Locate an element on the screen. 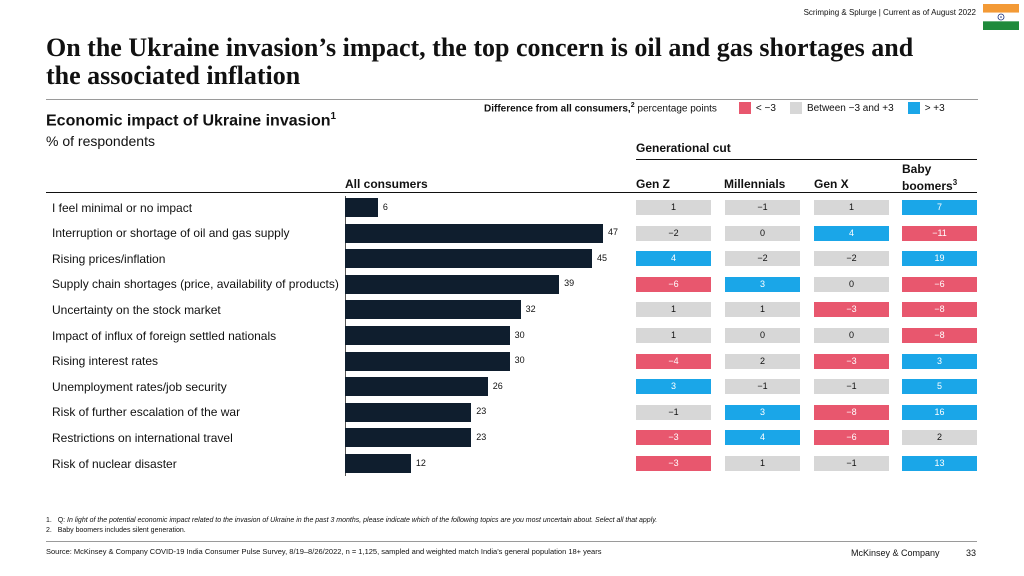 This screenshot has height=576, width=1024. column-header-gen-x: Gen X is located at coordinates (831, 184).